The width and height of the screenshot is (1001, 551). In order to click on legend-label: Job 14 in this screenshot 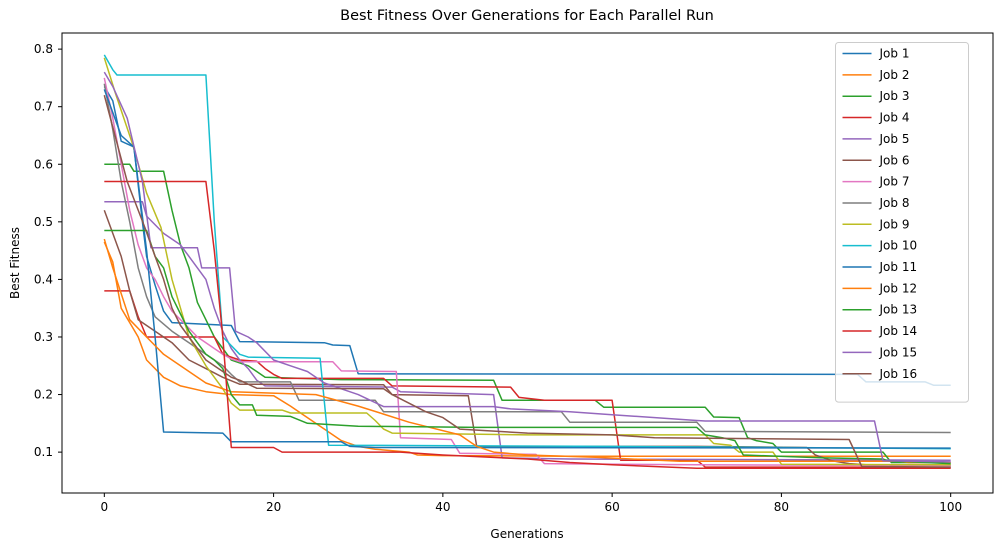, I will do `click(898, 331)`.